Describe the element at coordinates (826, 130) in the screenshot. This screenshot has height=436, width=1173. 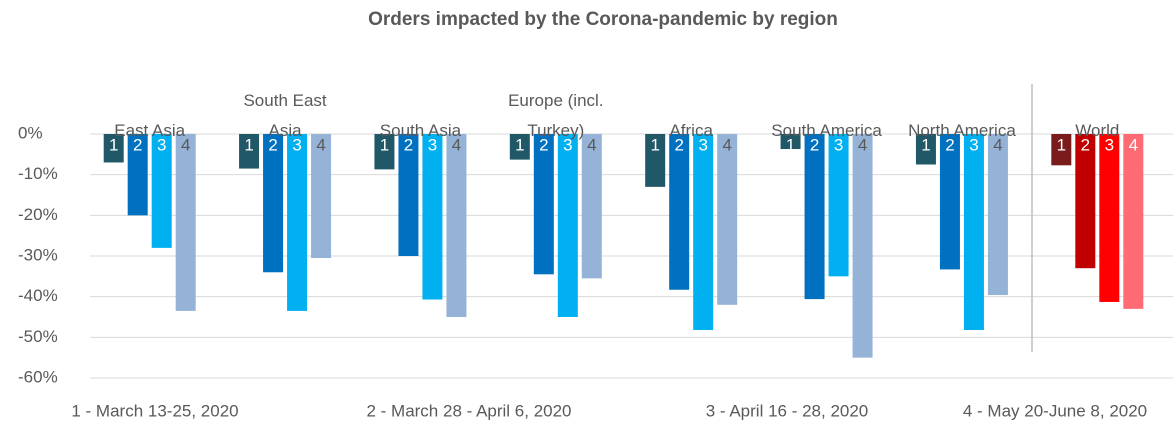
I see `category-label: South America` at that location.